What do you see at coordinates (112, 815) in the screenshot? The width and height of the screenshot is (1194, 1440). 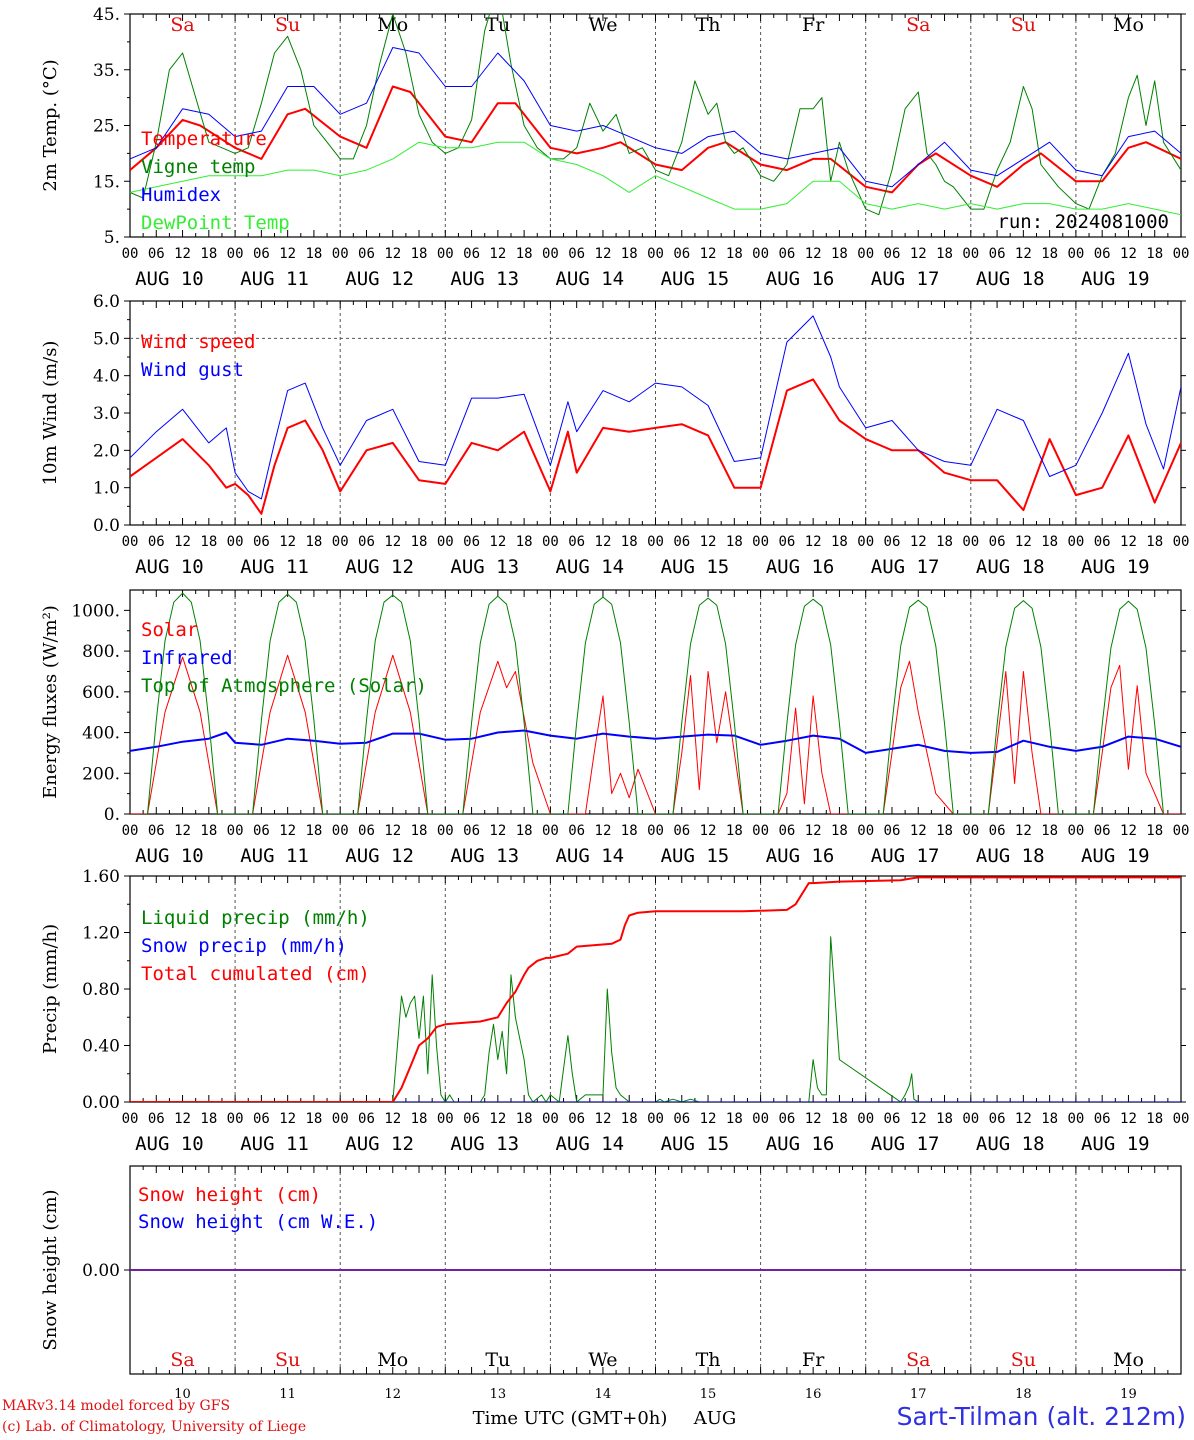 I see `y-tick-label: 0.` at bounding box center [112, 815].